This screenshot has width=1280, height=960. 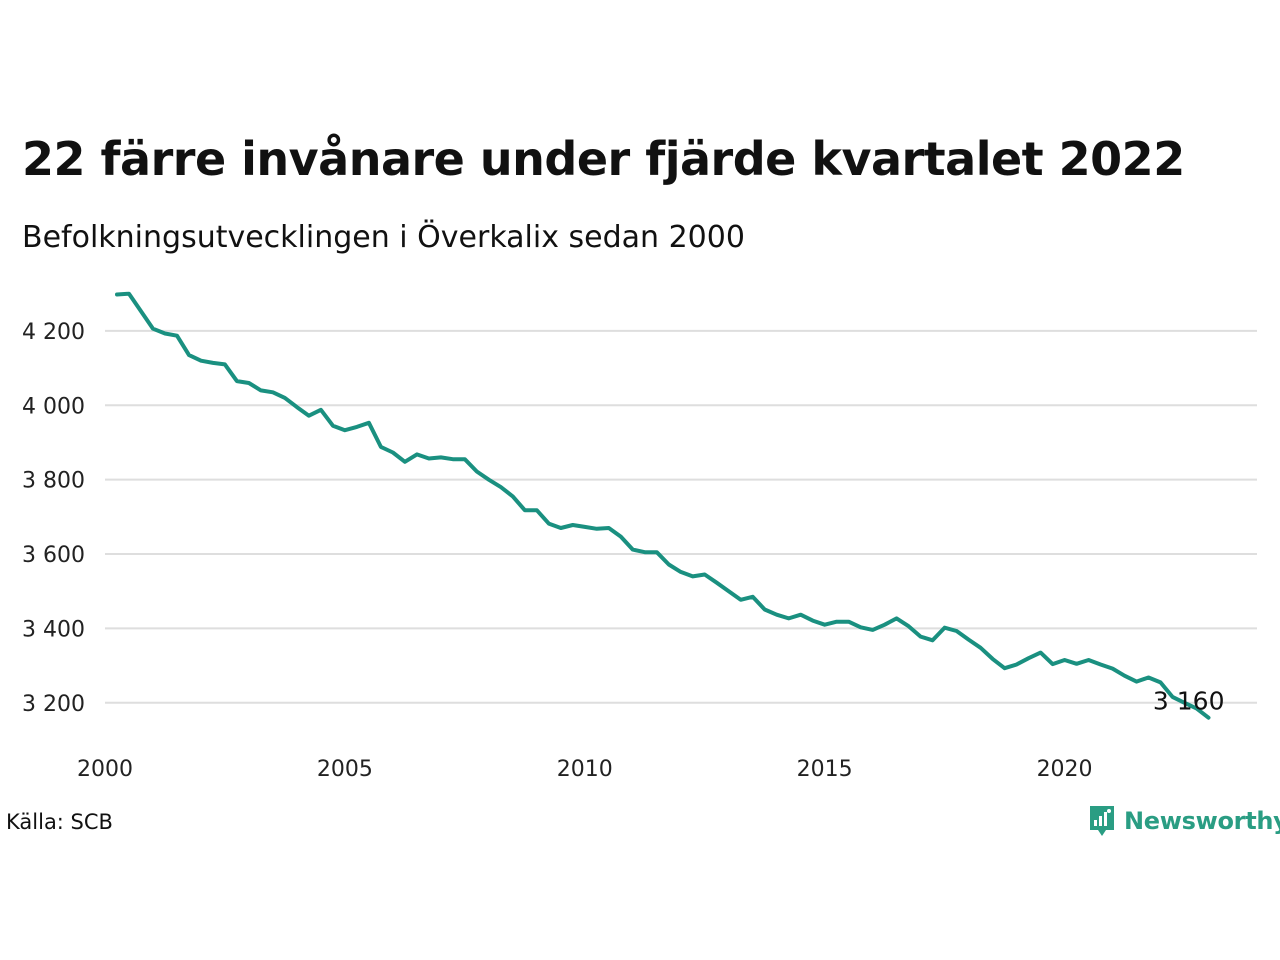 What do you see at coordinates (105, 769) in the screenshot?
I see `x-tick-label: 2000` at bounding box center [105, 769].